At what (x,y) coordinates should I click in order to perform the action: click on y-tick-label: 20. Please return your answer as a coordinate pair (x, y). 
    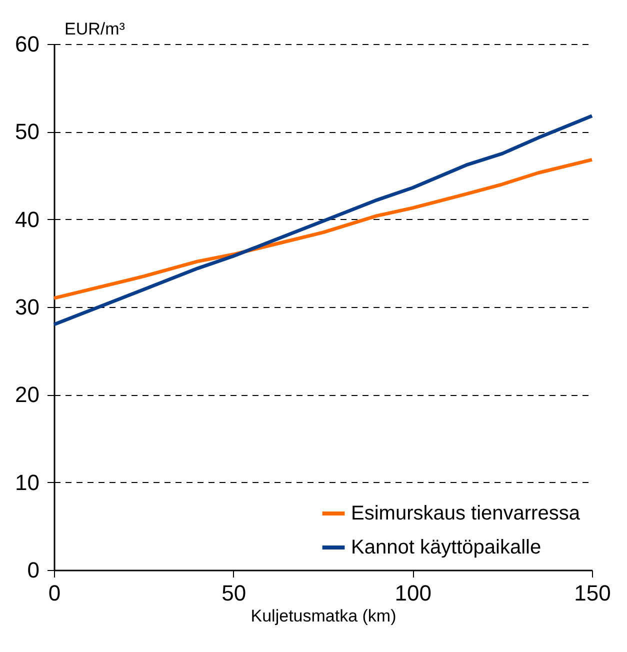
    Looking at the image, I should click on (27, 395).